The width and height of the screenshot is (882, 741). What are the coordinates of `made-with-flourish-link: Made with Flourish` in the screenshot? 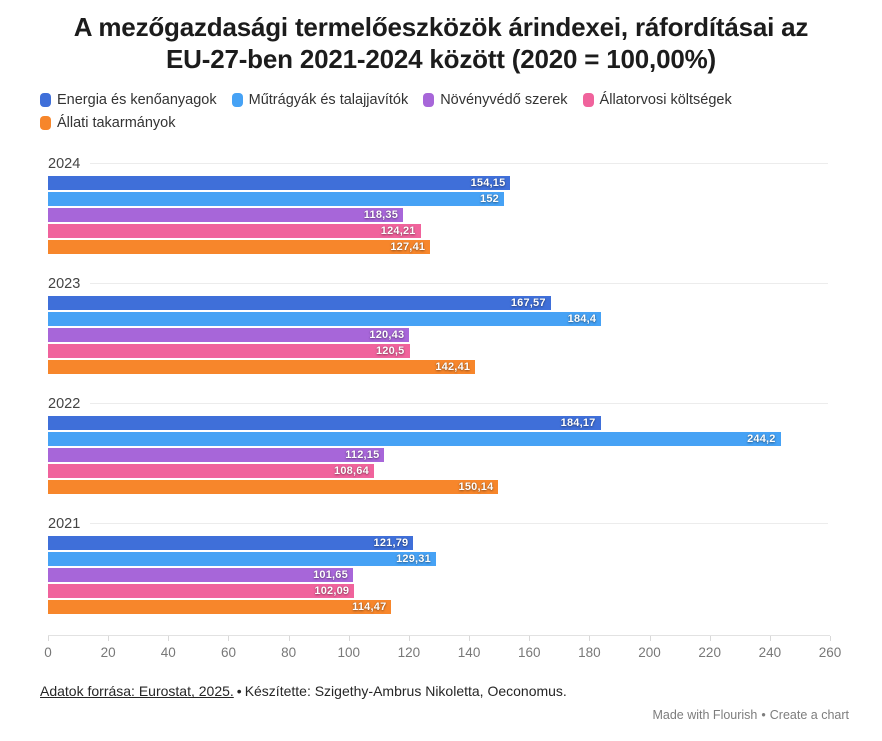 It's located at (705, 715).